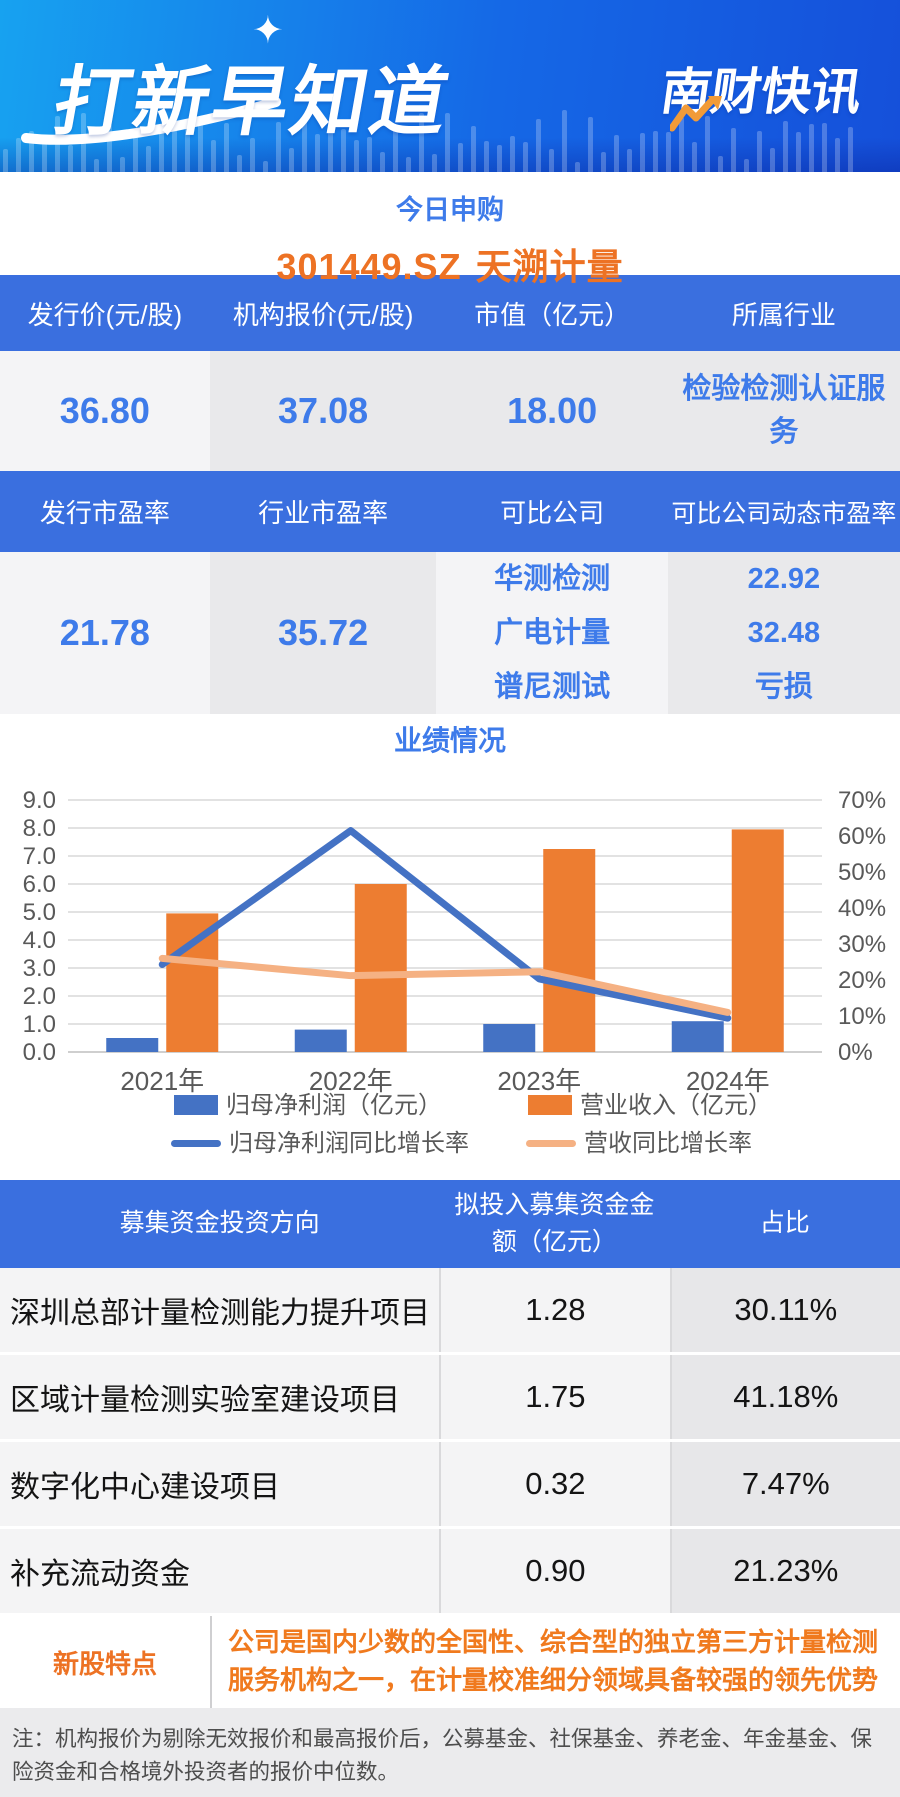 This screenshot has height=1797, width=900. I want to click on issue-info-header-row: 发行价(元/股) 机构报价(元/股) 市值（亿元） 所属行业, so click(450, 313).